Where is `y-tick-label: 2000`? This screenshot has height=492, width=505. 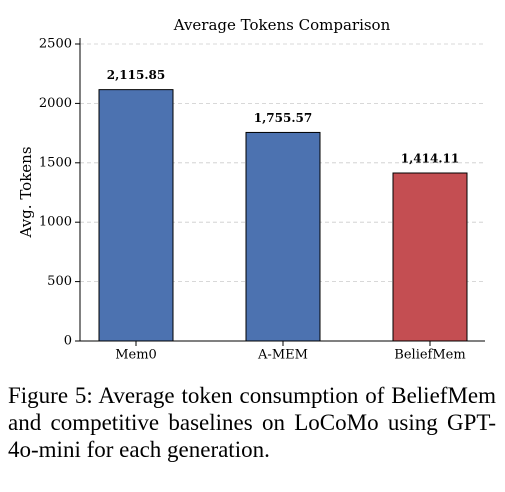
y-tick-label: 2000 is located at coordinates (55, 103).